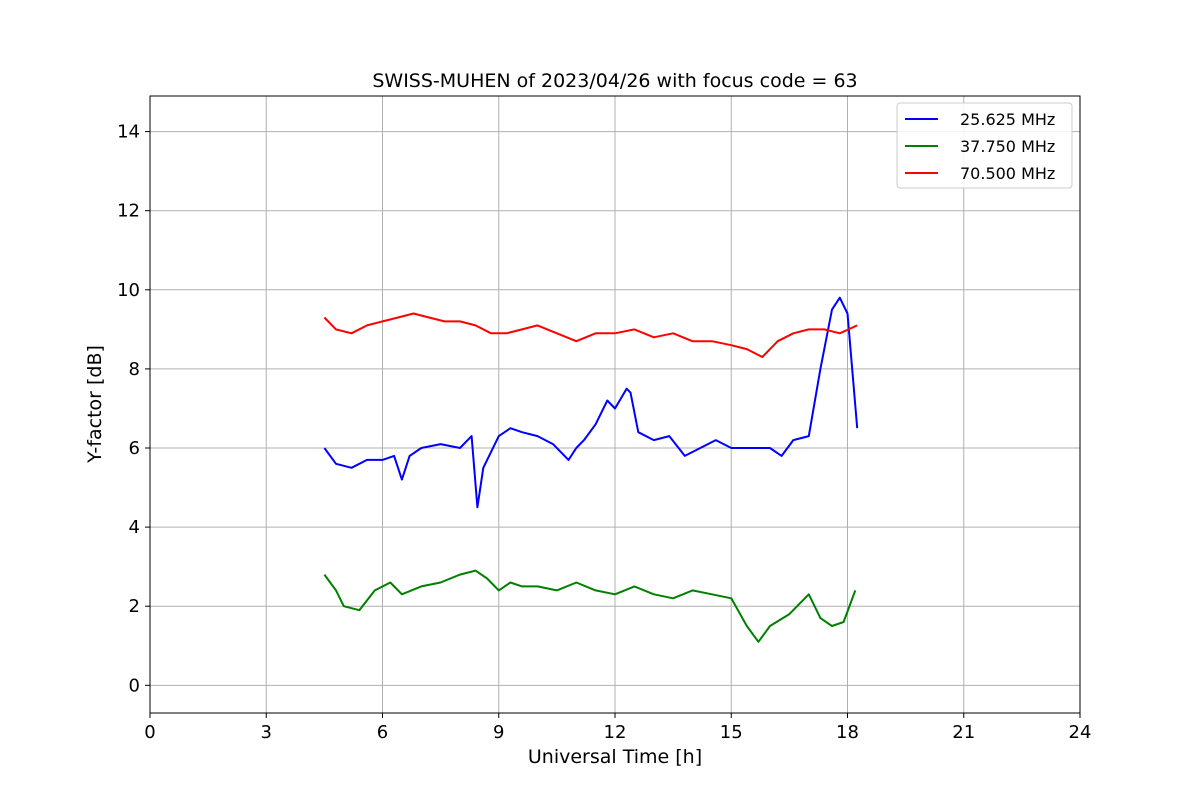 Image resolution: width=1200 pixels, height=800 pixels. I want to click on series-line-37-750-mhz, so click(590, 606).